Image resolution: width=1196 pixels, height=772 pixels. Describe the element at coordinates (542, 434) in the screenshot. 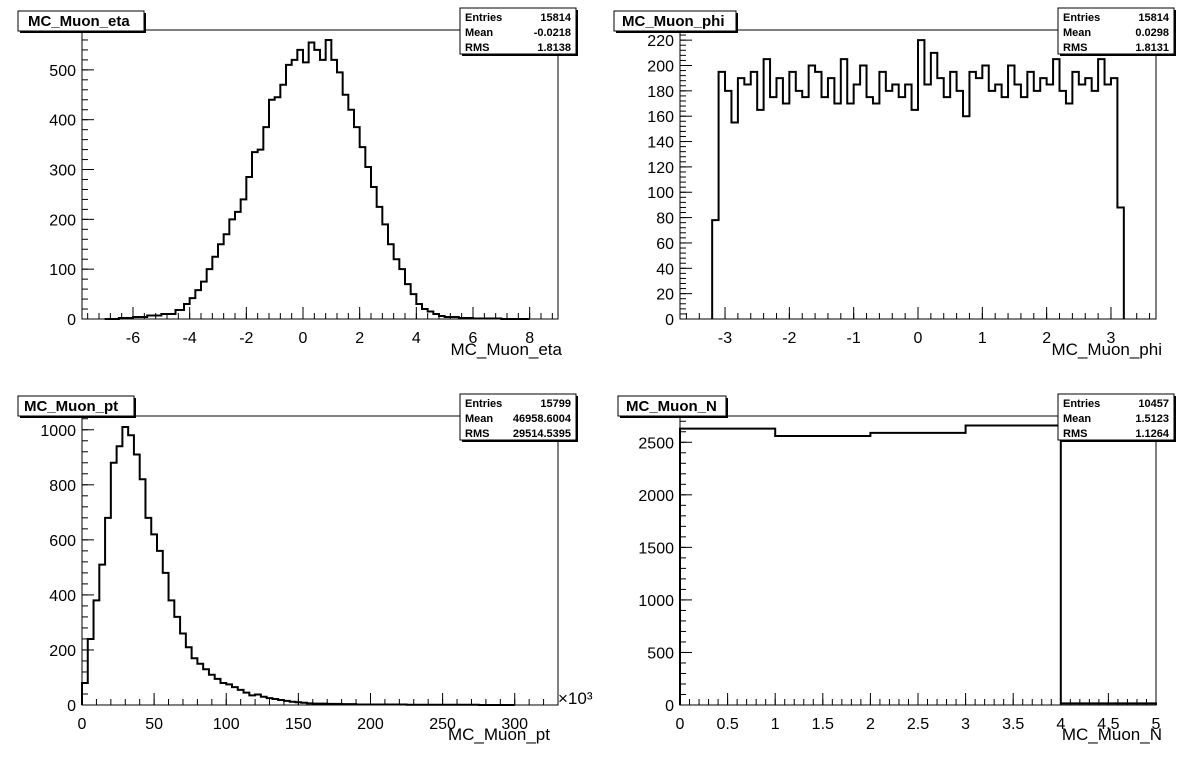

I see `stats-value: 29514.5395` at that location.